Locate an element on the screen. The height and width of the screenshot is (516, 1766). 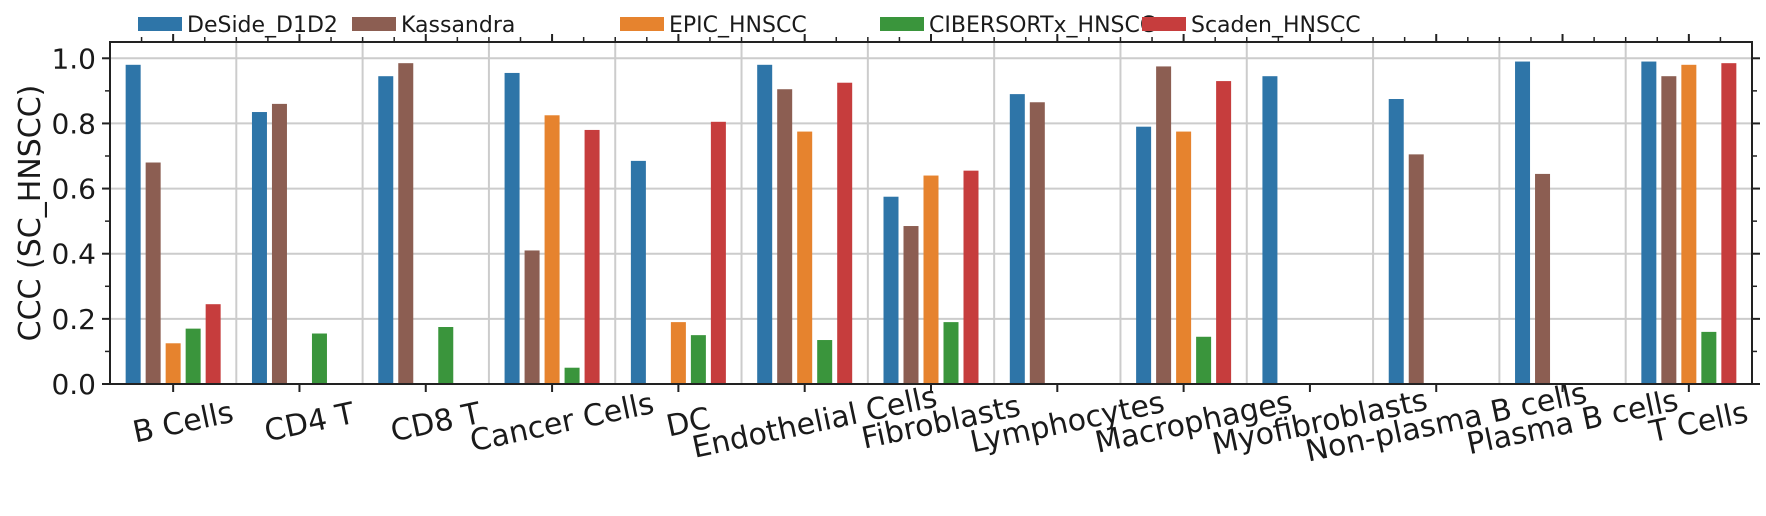
y-tick-label: 0.8 is located at coordinates (73, 123).